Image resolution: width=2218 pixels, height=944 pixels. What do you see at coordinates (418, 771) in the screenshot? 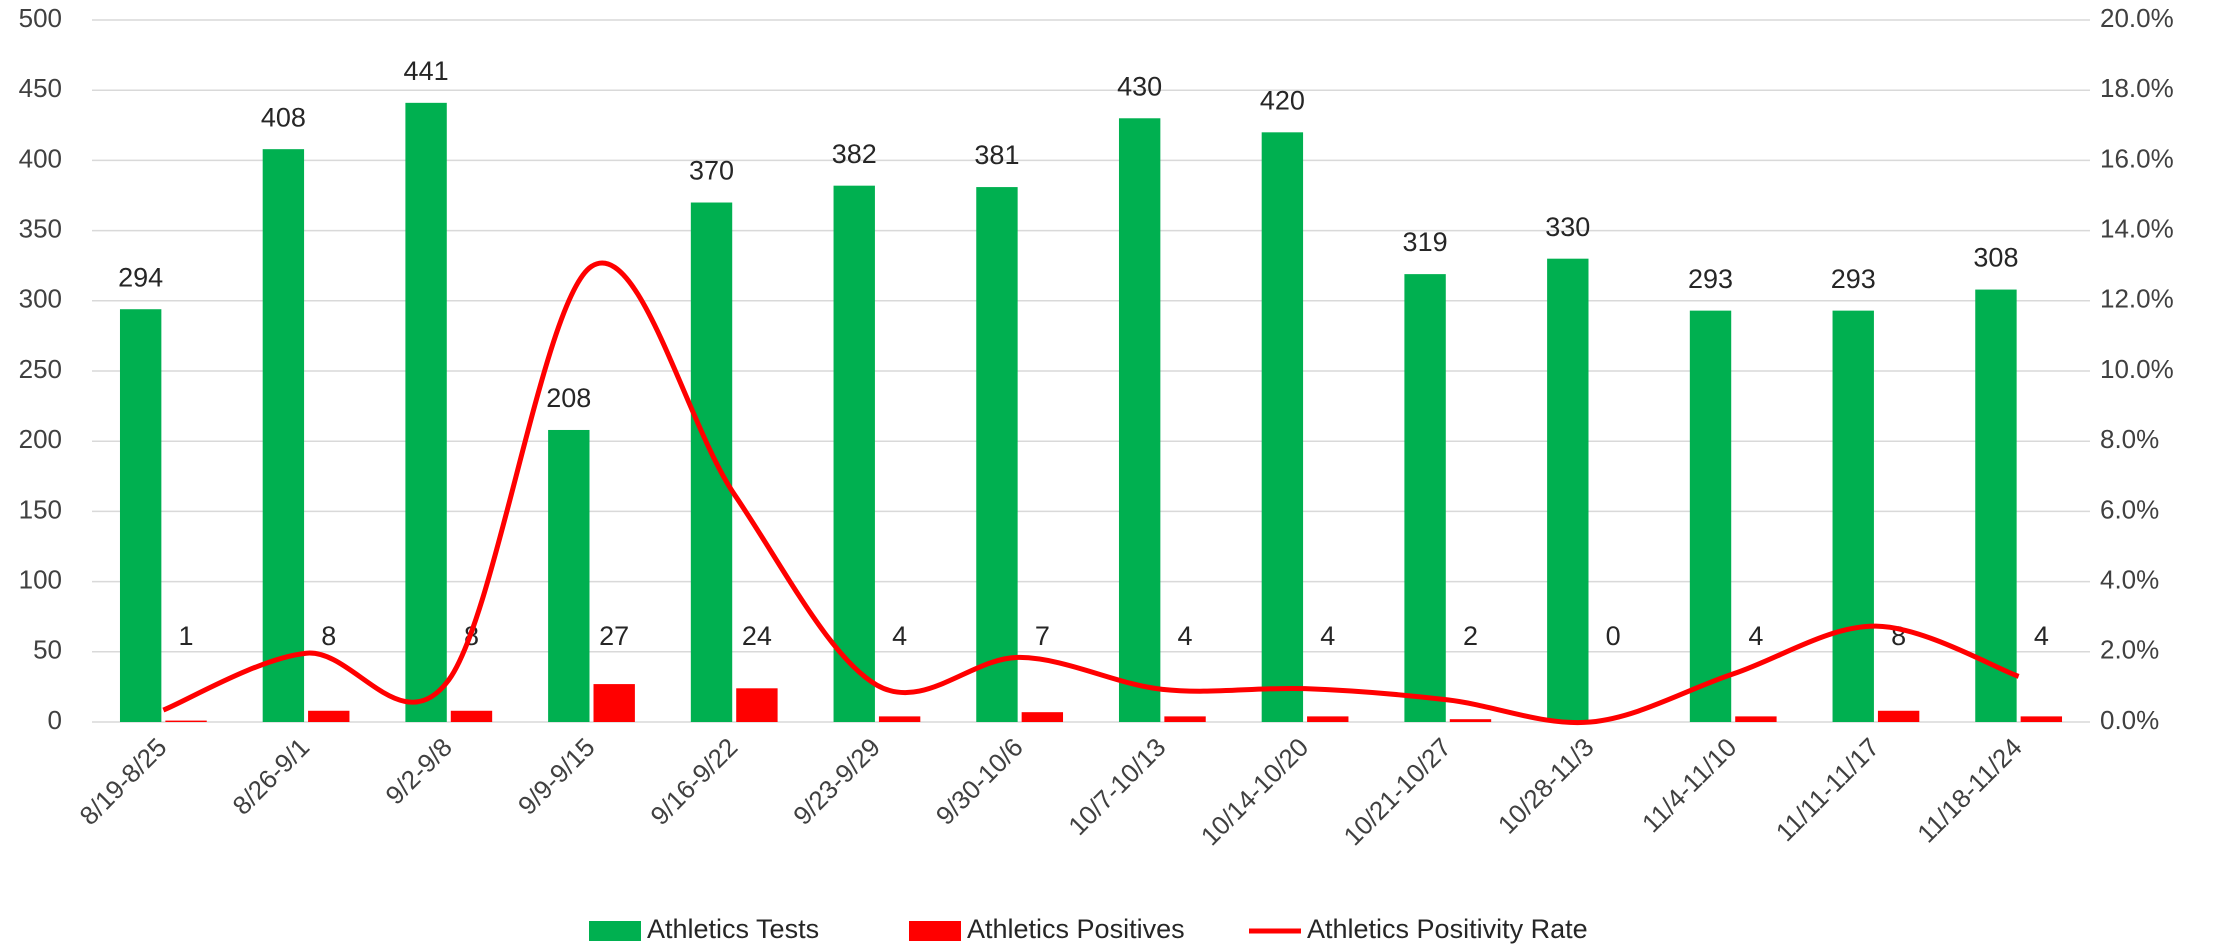
I see `x-tick-label: 9/2-9/8` at bounding box center [418, 771].